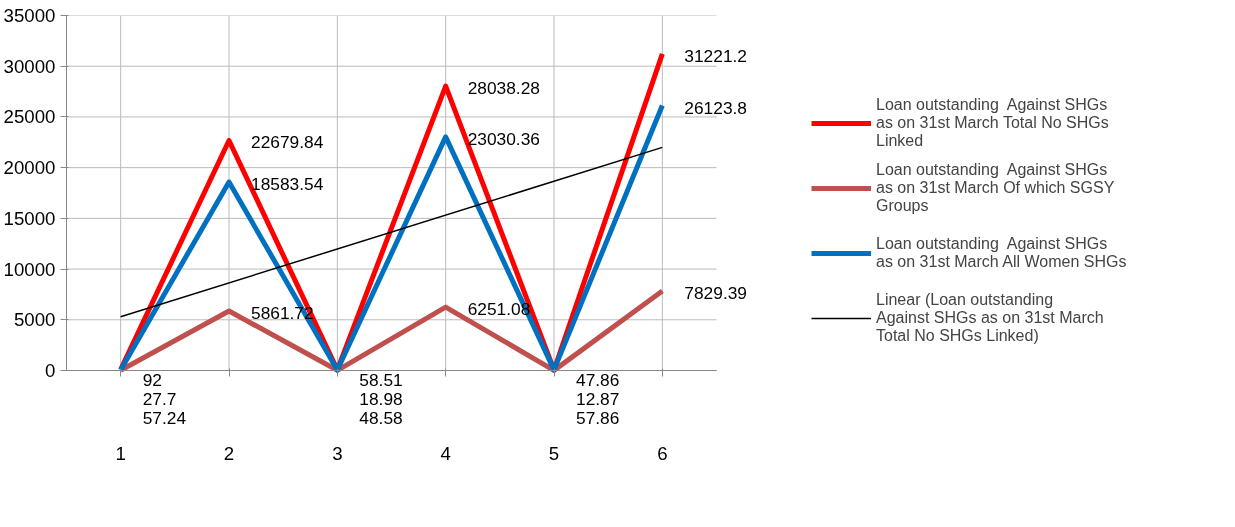  I want to click on legend-label: Loan outstanding Against SHGs as on 31st March All Women SHGs, so click(1001, 252).